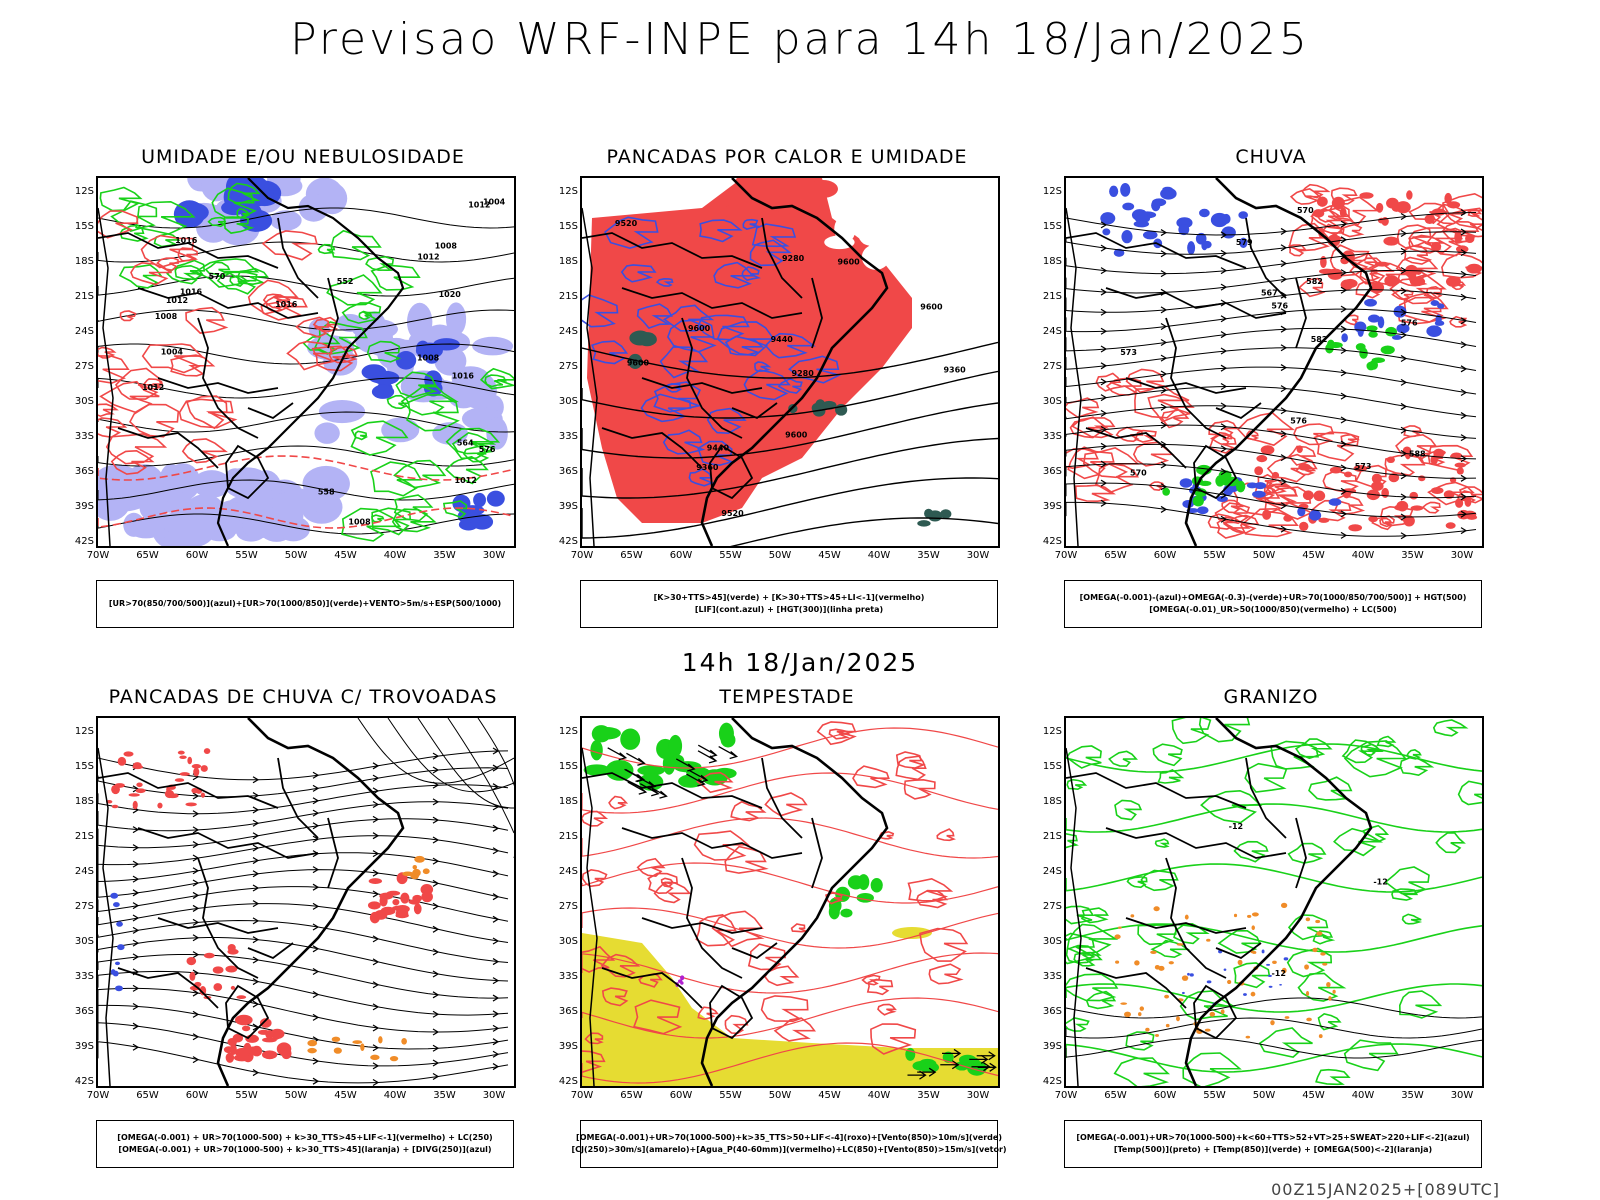 The image size is (1600, 1200). I want to click on convection-area, so click(357, 1042).